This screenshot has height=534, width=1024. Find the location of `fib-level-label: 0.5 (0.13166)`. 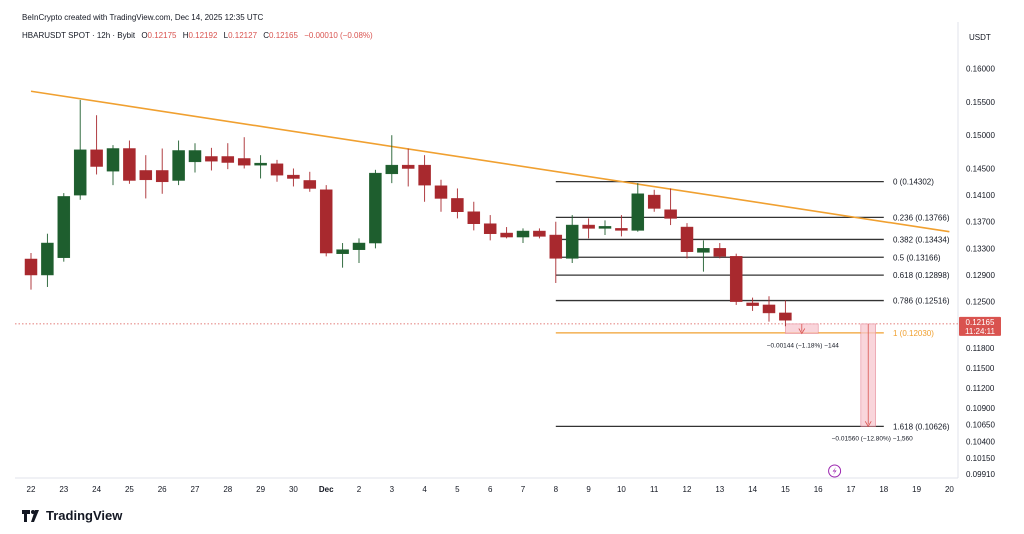

fib-level-label: 0.5 (0.13166) is located at coordinates (917, 257).